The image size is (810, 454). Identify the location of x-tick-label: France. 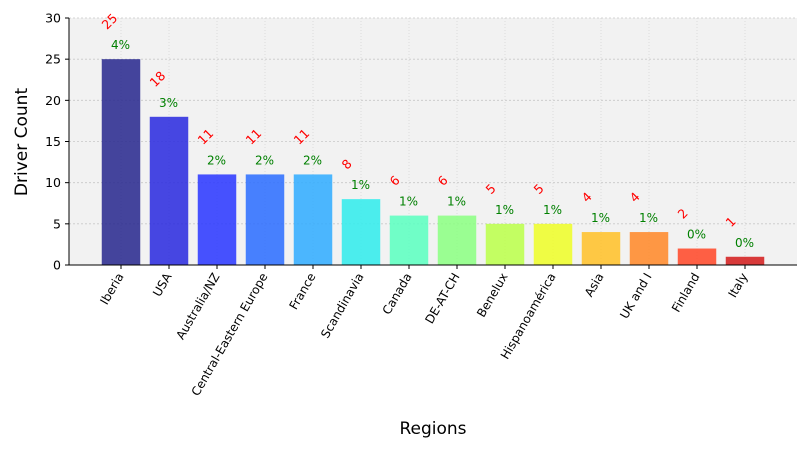
(303, 292).